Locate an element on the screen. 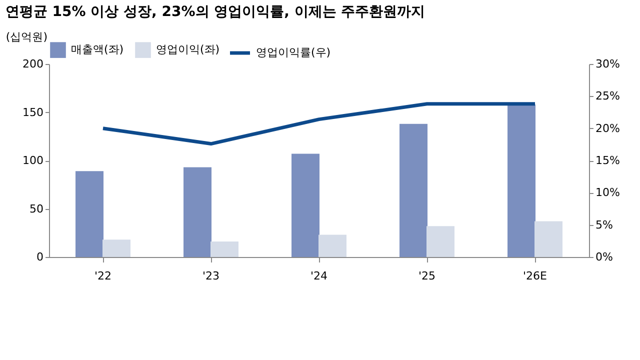 The image size is (640, 360). x-tick-label: '23 is located at coordinates (211, 276).